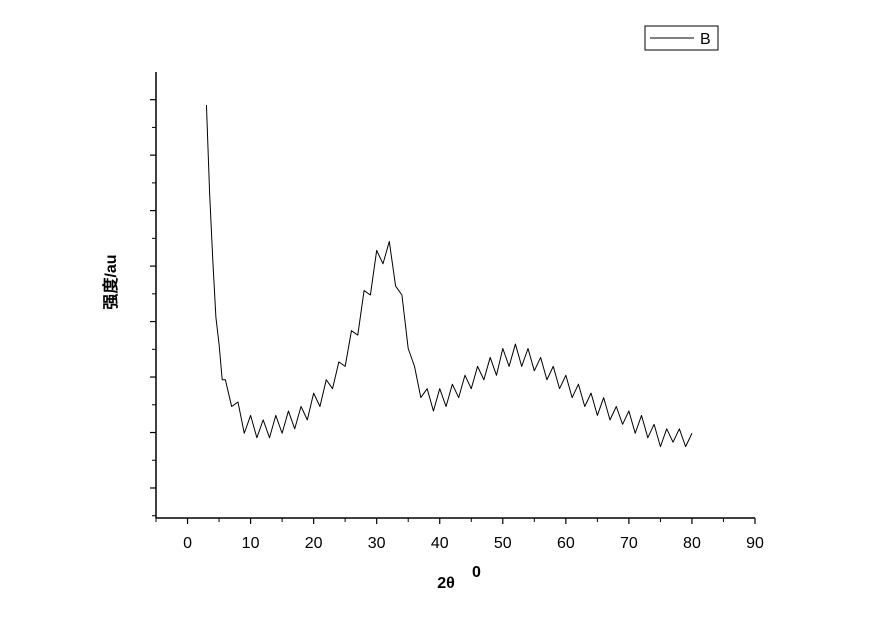 The width and height of the screenshot is (877, 620). What do you see at coordinates (187, 543) in the screenshot?
I see `x-tick-label: 0` at bounding box center [187, 543].